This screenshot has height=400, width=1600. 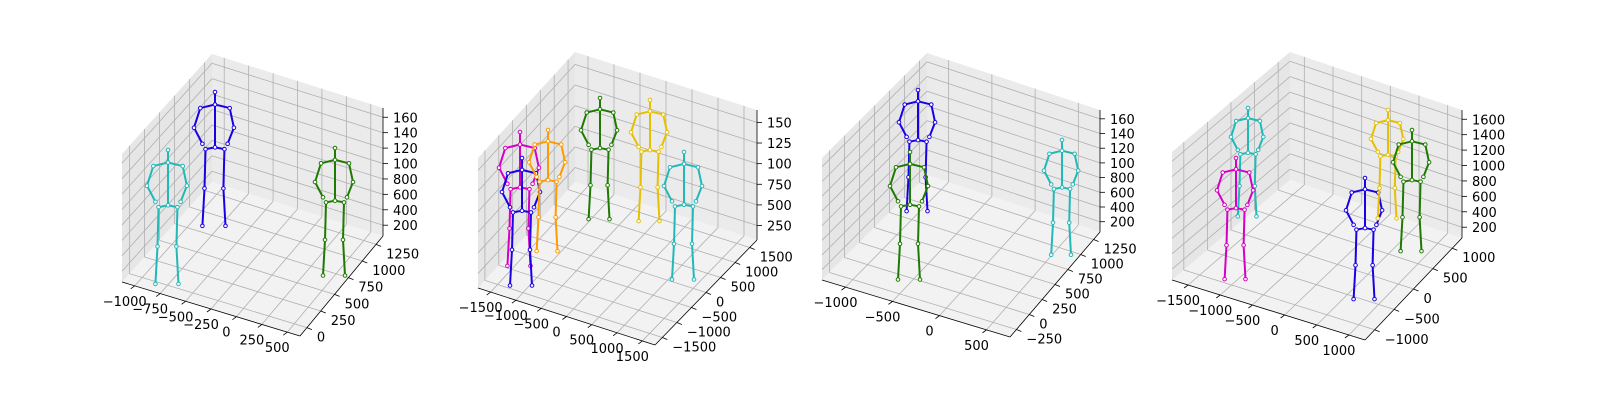 I want to click on y-tick-label: −500, so click(x=719, y=318).